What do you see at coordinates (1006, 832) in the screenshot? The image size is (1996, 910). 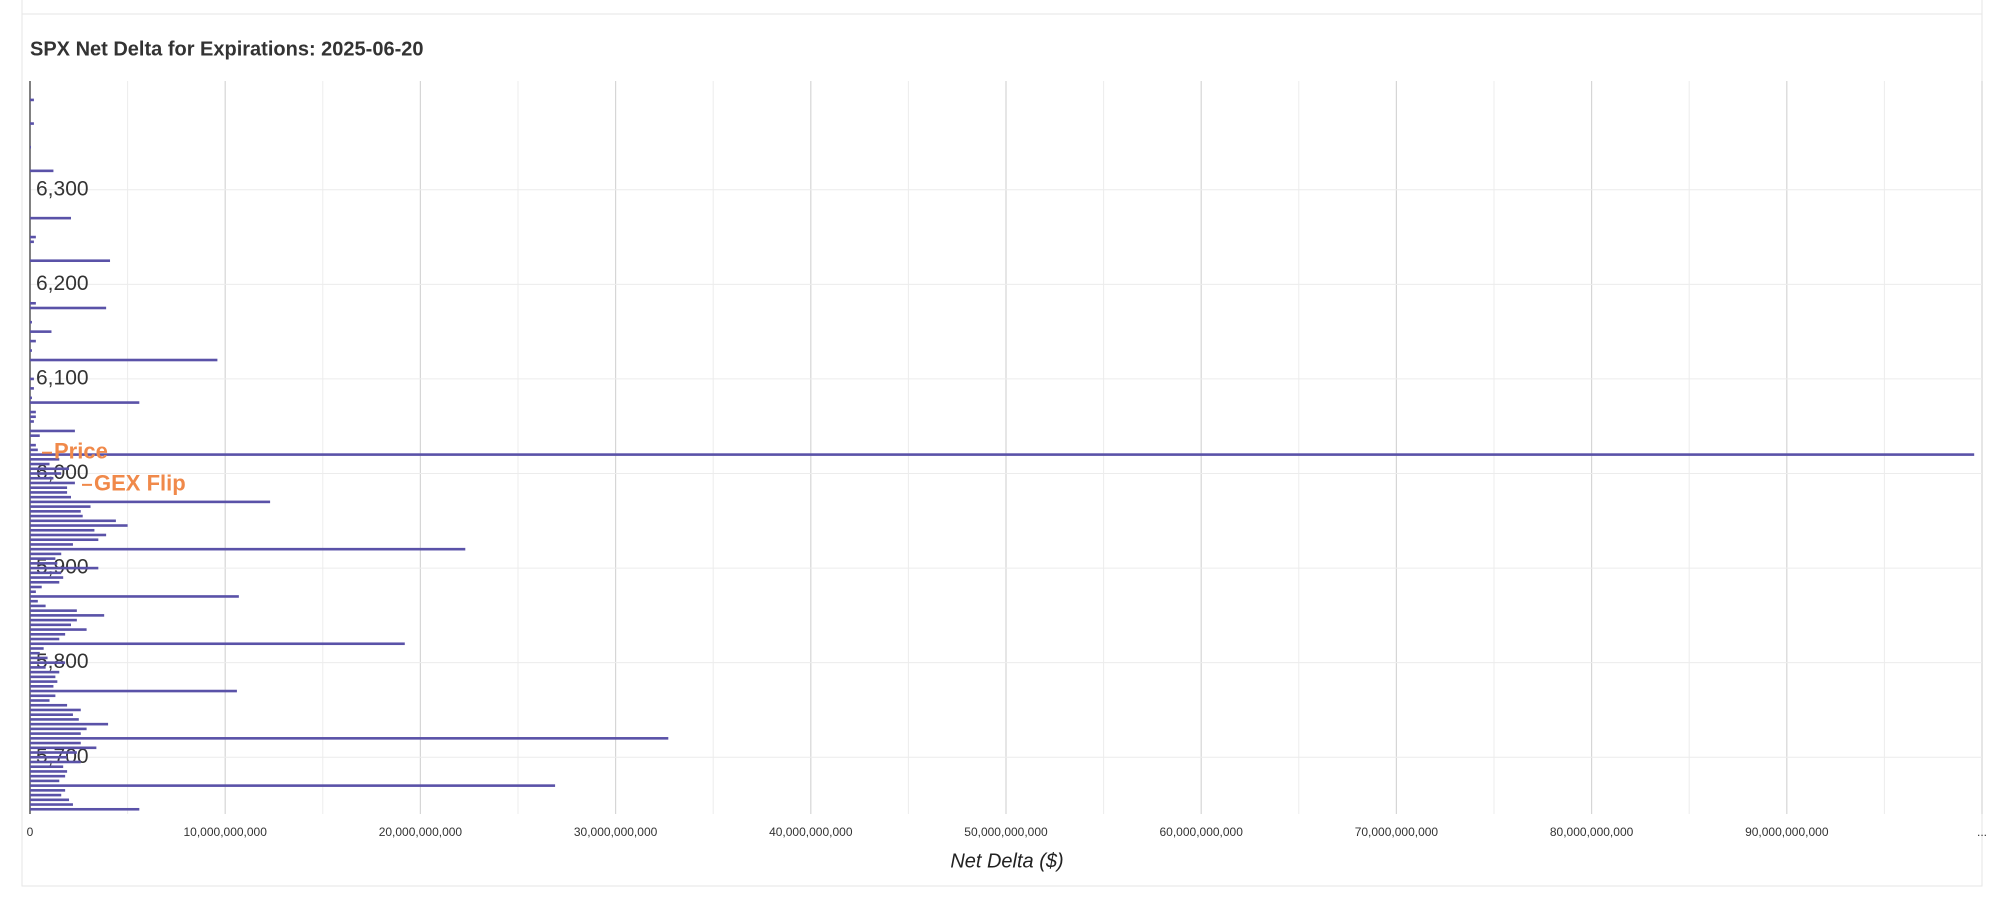 I see `x-tick-label: 50,000,000,000` at bounding box center [1006, 832].